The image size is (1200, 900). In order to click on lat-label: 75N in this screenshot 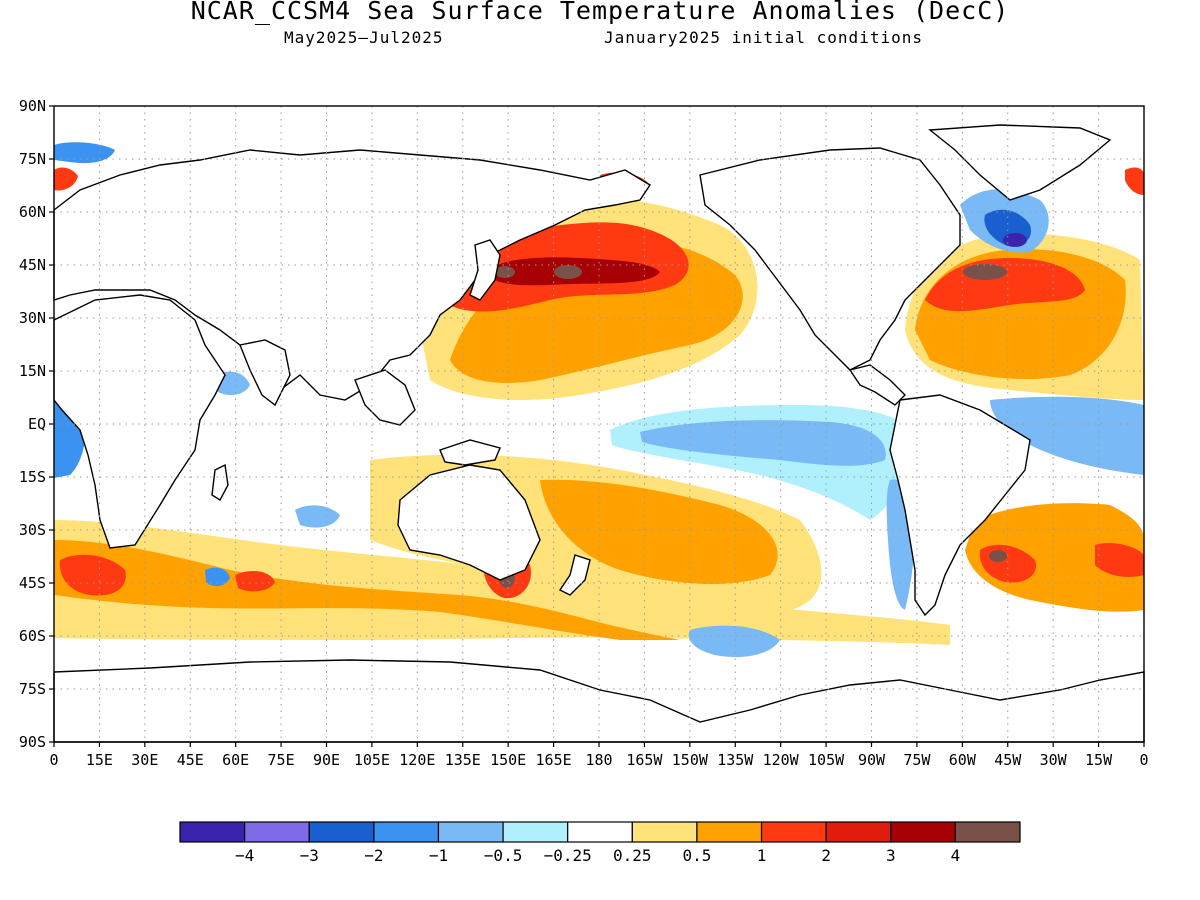, I will do `click(32, 159)`.